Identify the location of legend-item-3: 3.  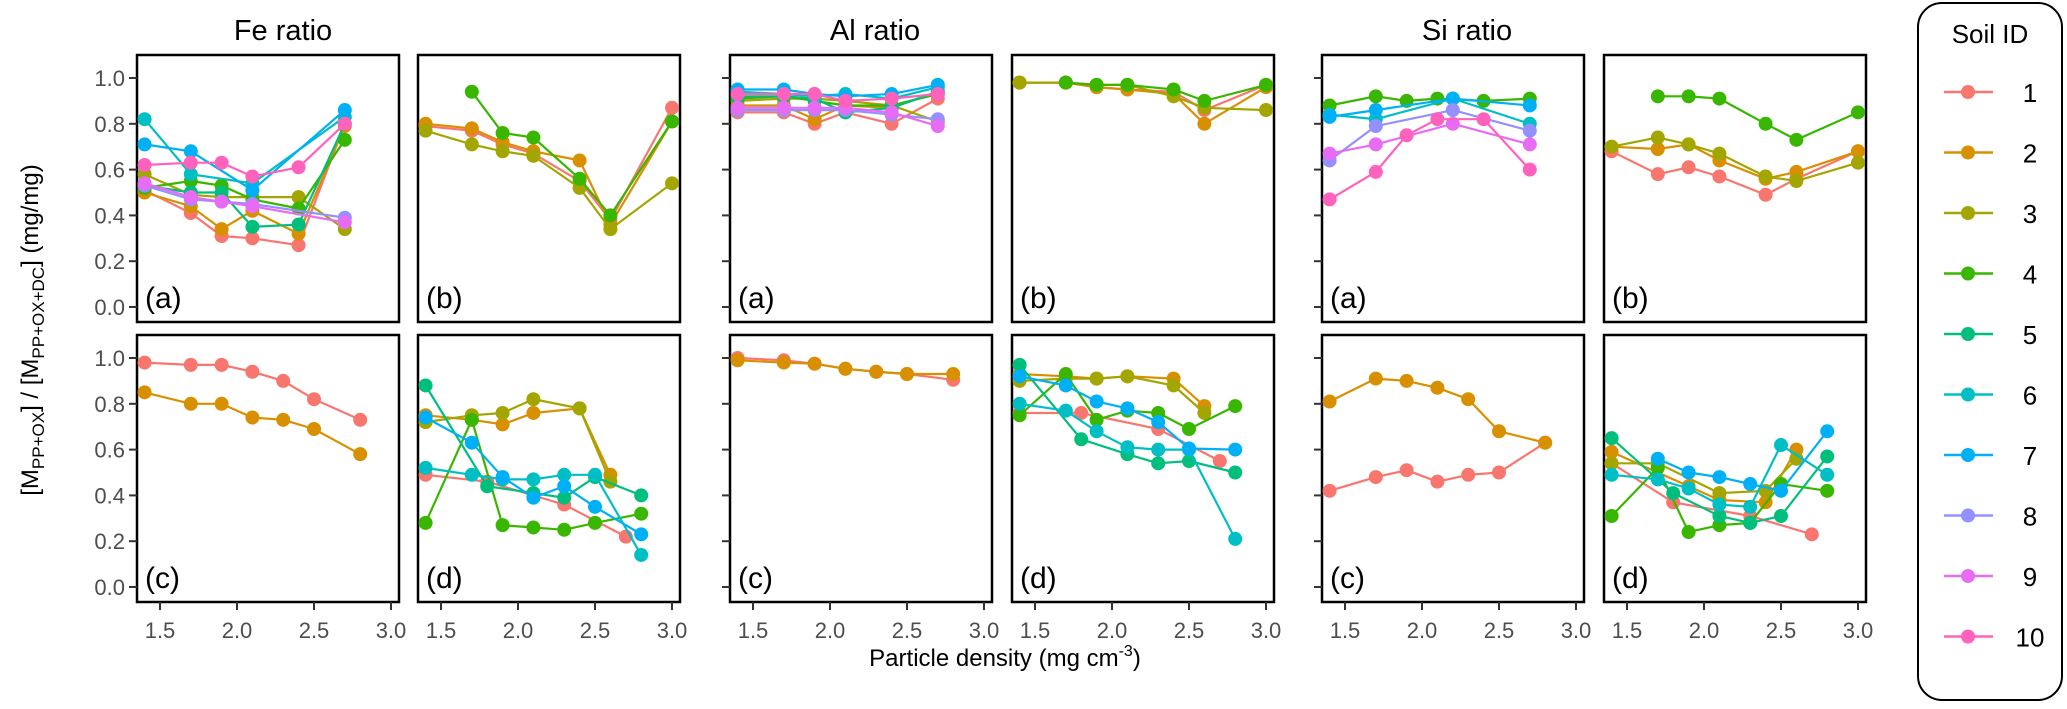
(1990, 214).